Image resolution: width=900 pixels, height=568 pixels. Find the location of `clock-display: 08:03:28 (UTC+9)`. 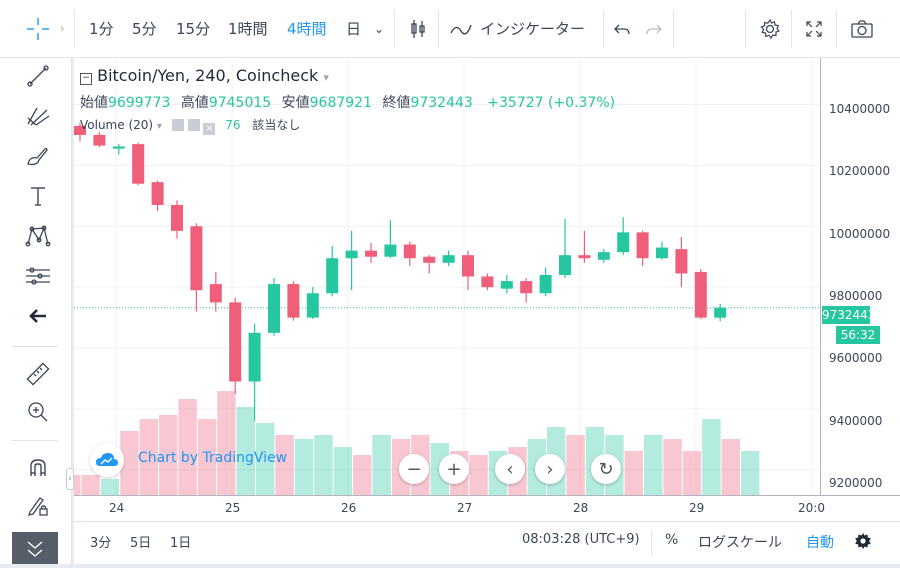

clock-display: 08:03:28 (UTC+9) is located at coordinates (581, 539).